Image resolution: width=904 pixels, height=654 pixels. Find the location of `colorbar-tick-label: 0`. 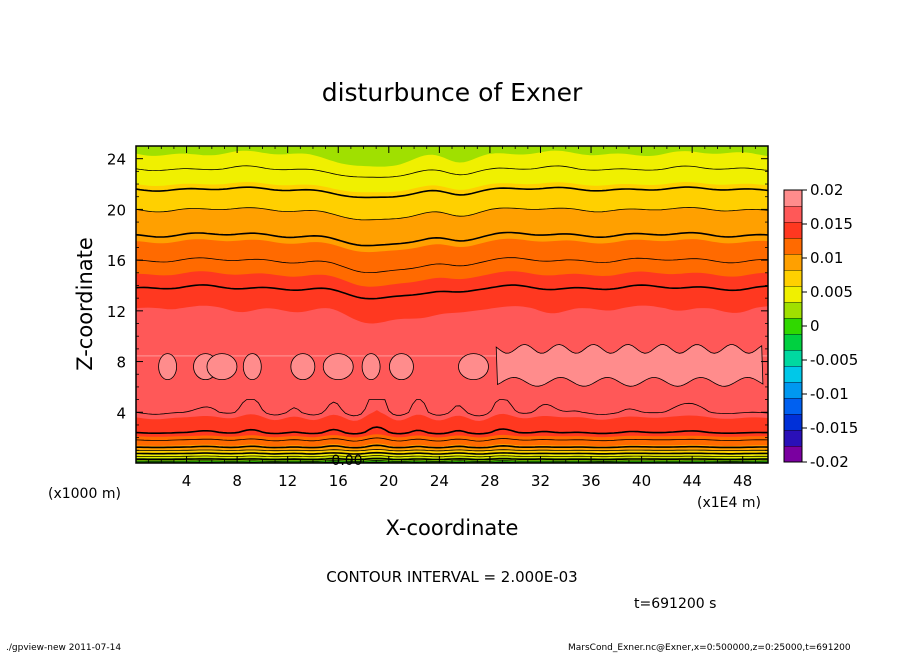

colorbar-tick-label: 0 is located at coordinates (815, 326).